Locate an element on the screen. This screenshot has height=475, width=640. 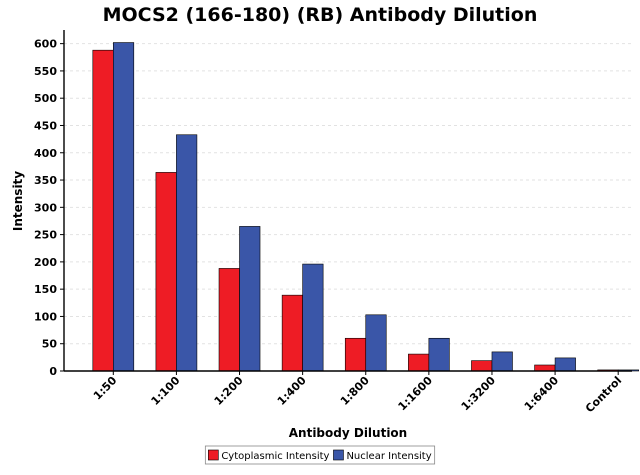
legend-label-nuclear: Nuclear Intensity is located at coordinates (388, 456).